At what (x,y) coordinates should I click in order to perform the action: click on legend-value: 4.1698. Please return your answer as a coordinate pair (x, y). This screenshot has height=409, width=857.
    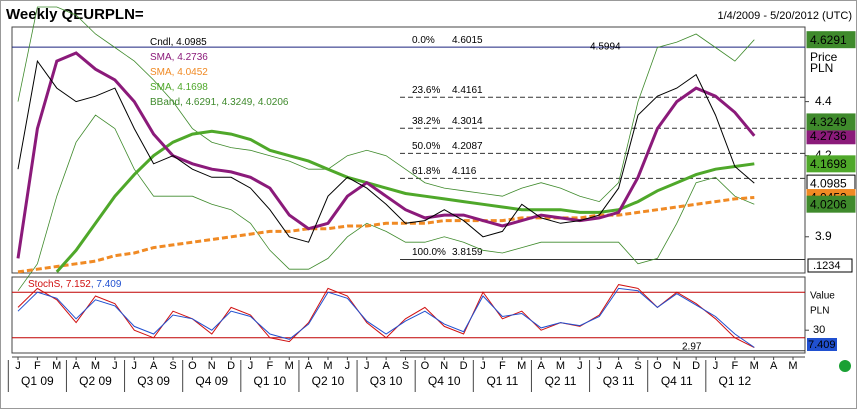
    Looking at the image, I should click on (192, 87).